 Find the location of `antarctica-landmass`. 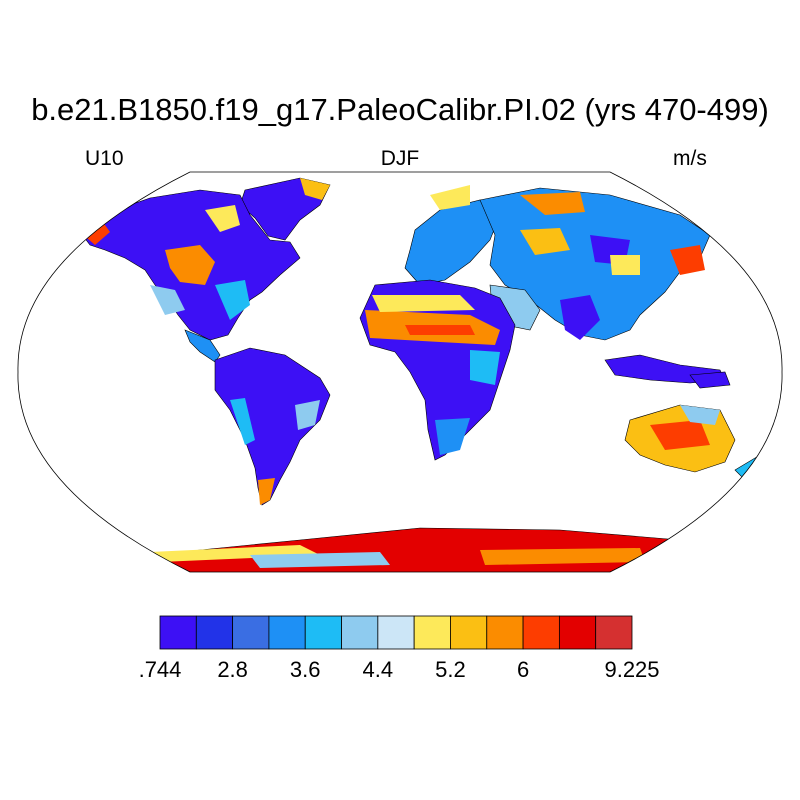

antarctica-landmass is located at coordinates (400, 549).